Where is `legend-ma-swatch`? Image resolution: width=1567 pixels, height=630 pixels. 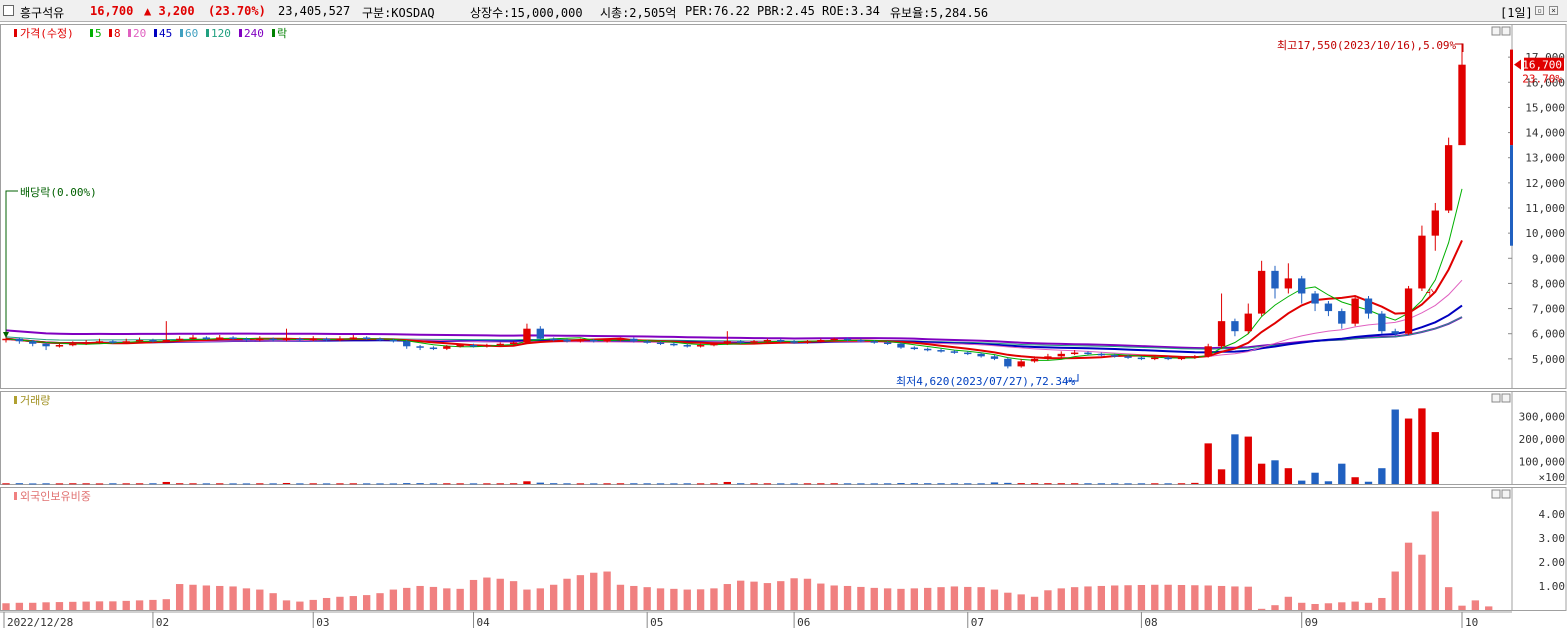 legend-ma-swatch is located at coordinates (155, 33).